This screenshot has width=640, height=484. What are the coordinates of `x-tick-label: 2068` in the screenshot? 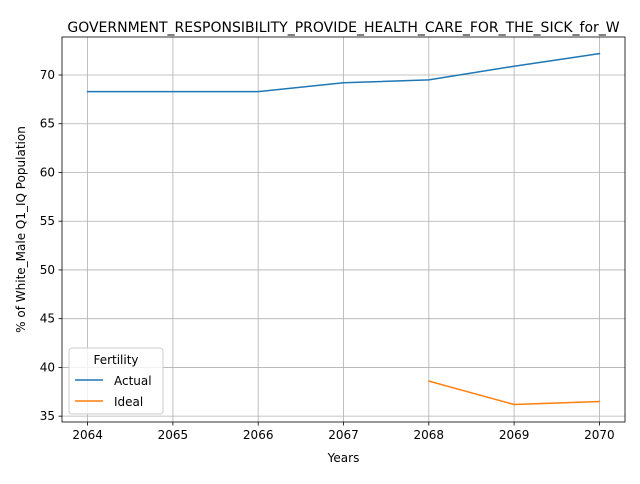 It's located at (429, 435).